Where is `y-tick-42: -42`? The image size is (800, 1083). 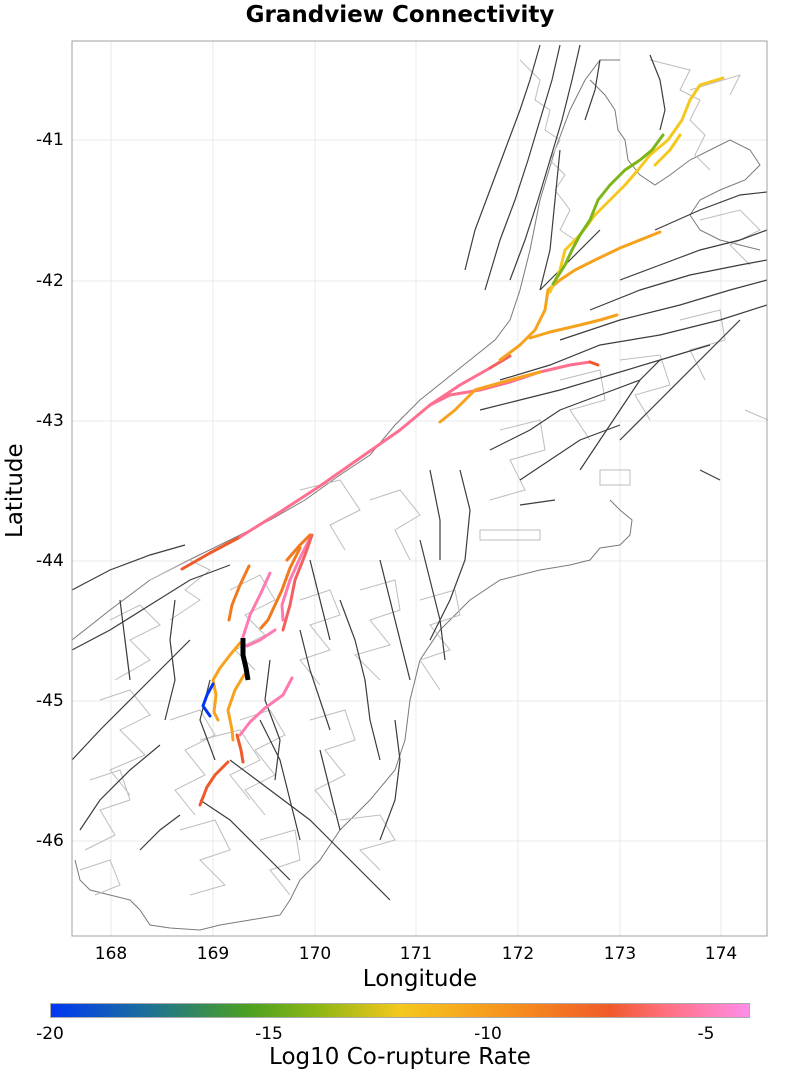
y-tick-42: -42 is located at coordinates (50, 281).